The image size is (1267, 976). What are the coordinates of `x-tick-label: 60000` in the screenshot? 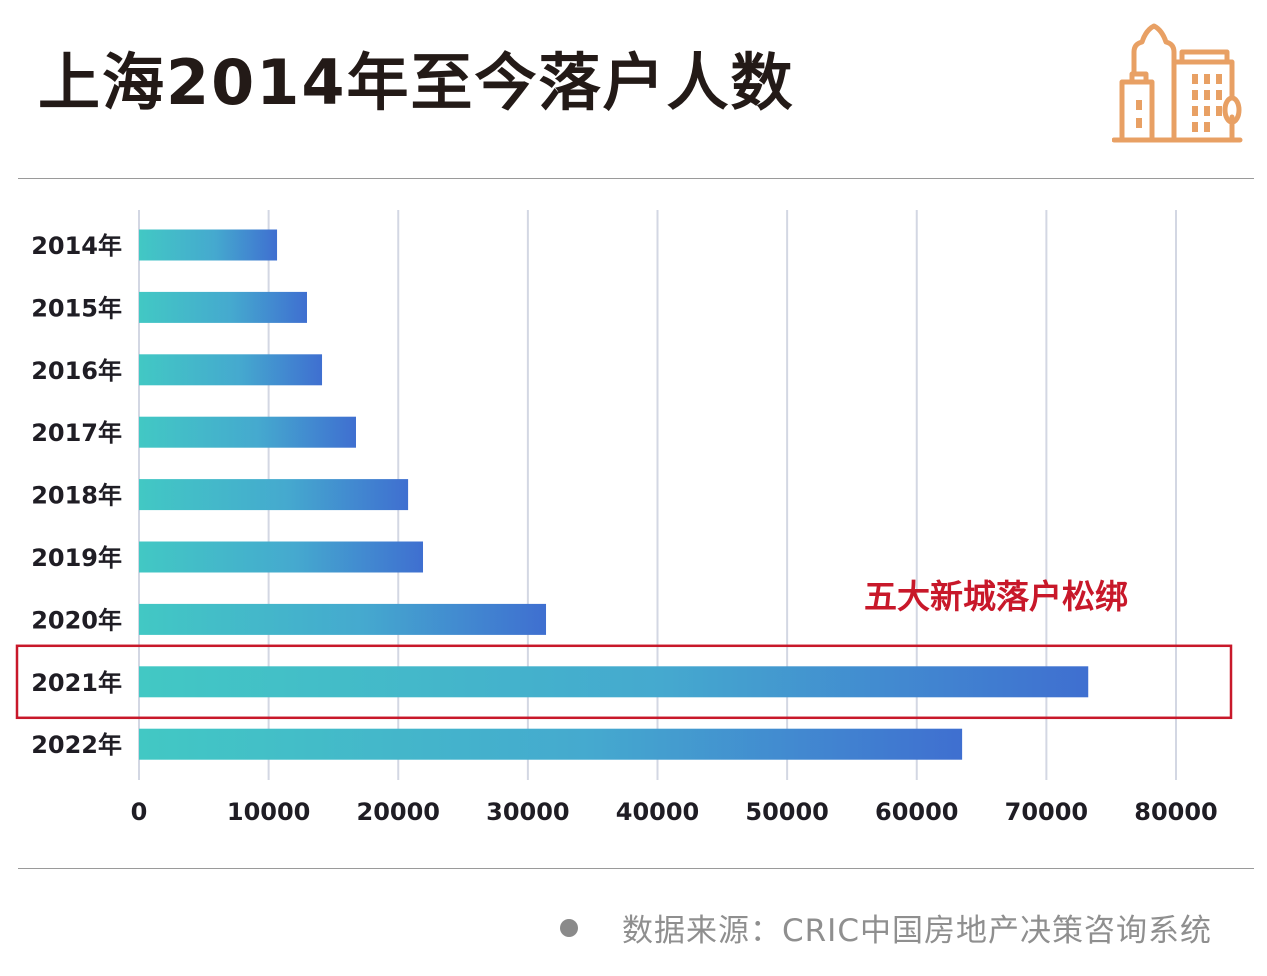 It's located at (917, 812).